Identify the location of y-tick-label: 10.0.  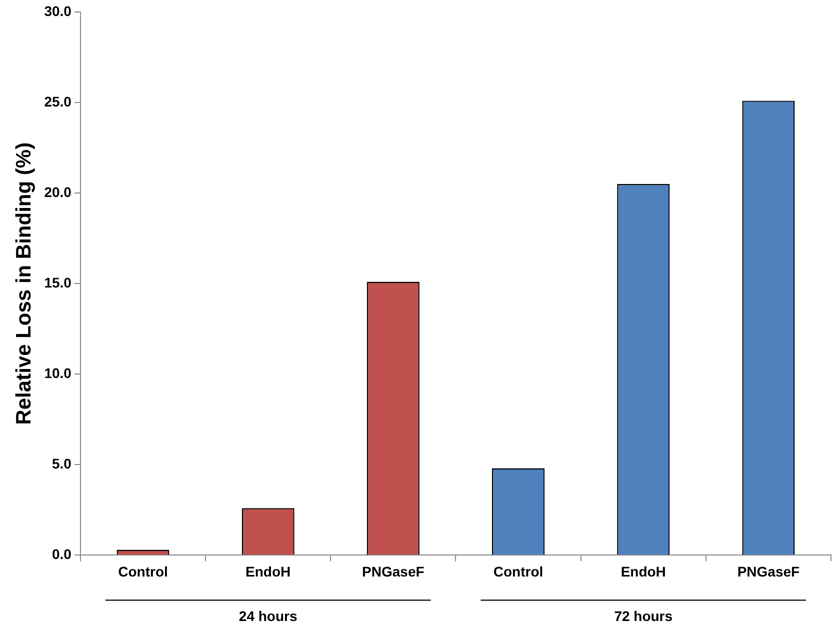
(58, 372).